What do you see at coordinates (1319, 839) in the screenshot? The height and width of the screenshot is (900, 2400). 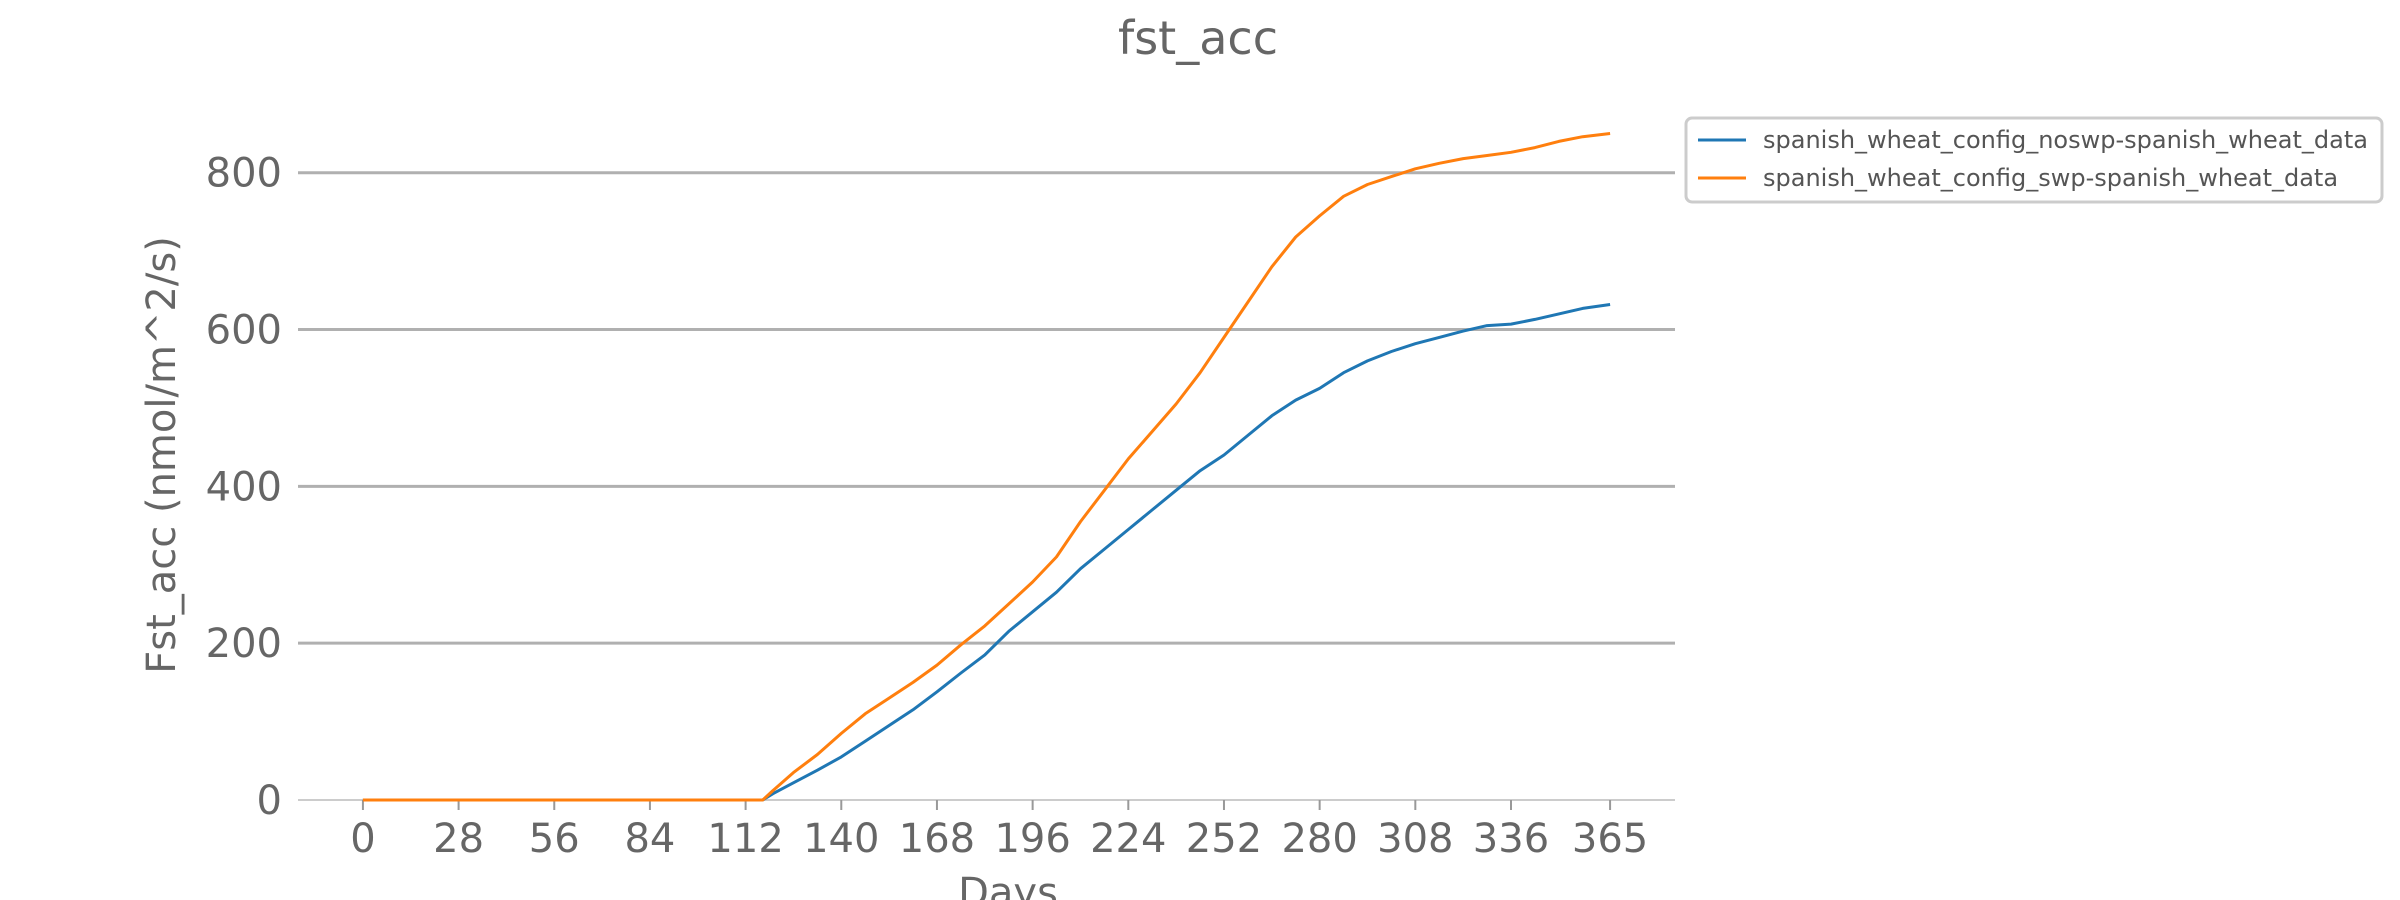 I see `x-tick-label: 280` at bounding box center [1319, 839].